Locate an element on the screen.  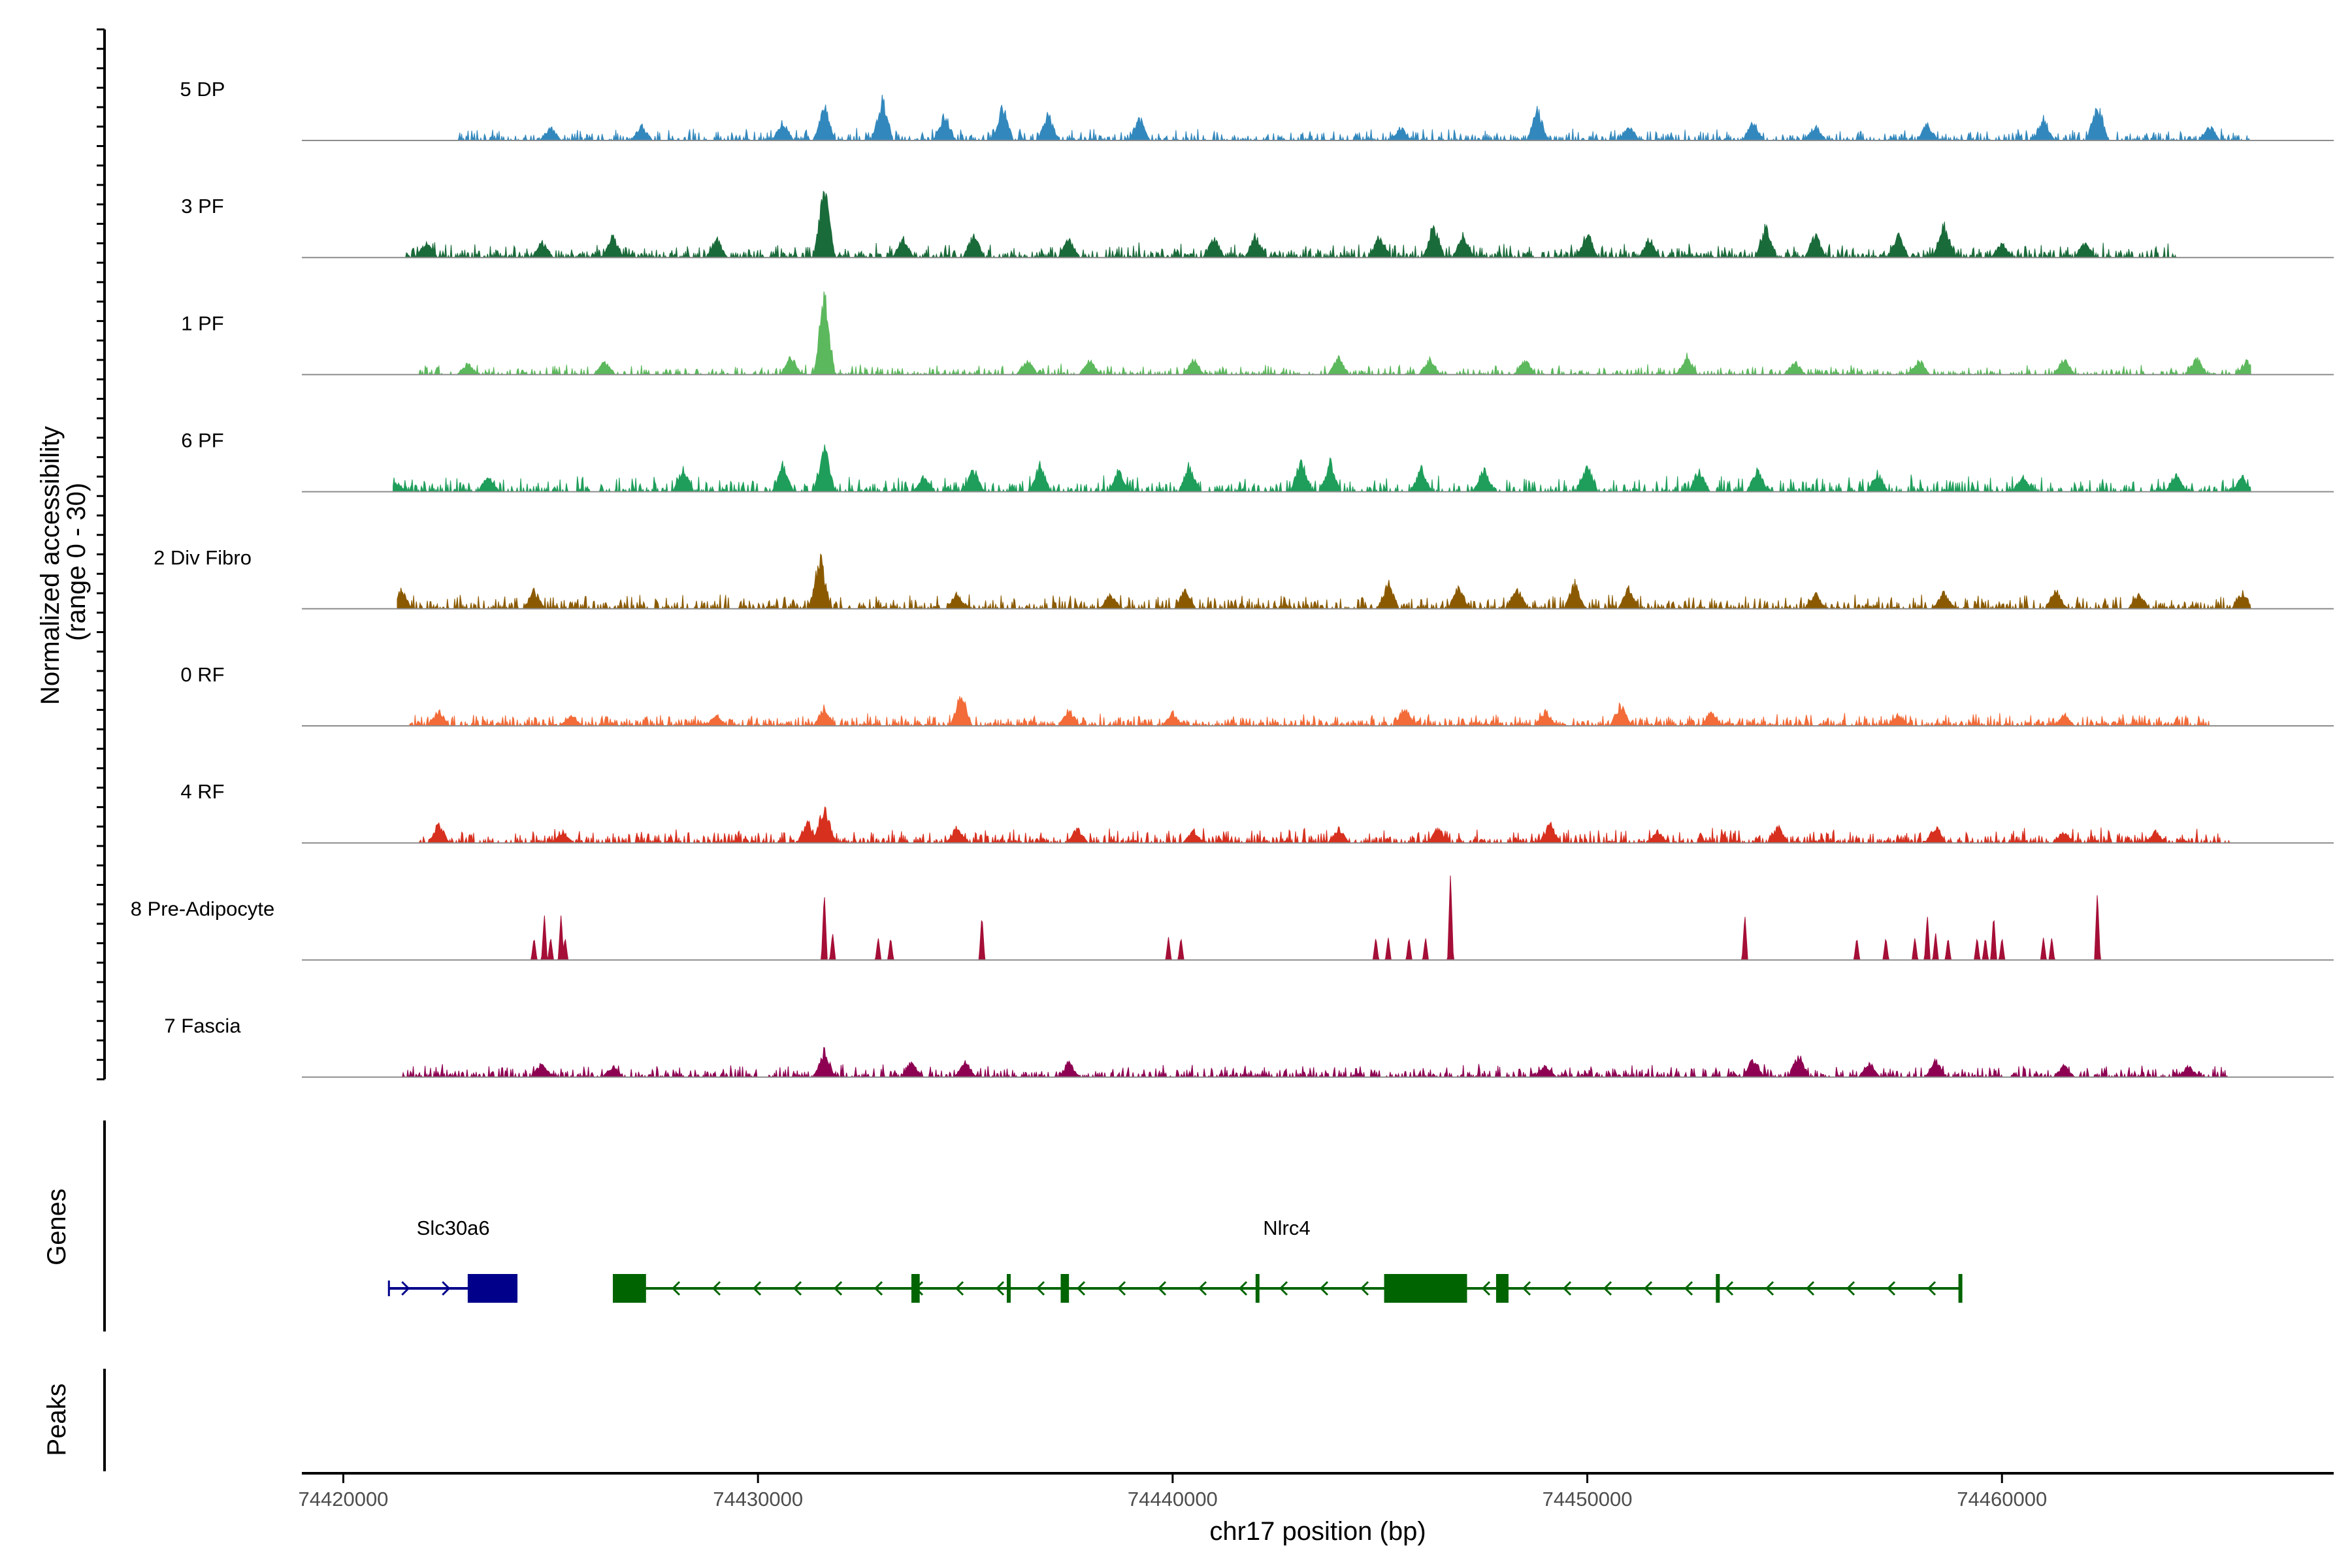
track-1-pf: 1 PF is located at coordinates (1257, 333).